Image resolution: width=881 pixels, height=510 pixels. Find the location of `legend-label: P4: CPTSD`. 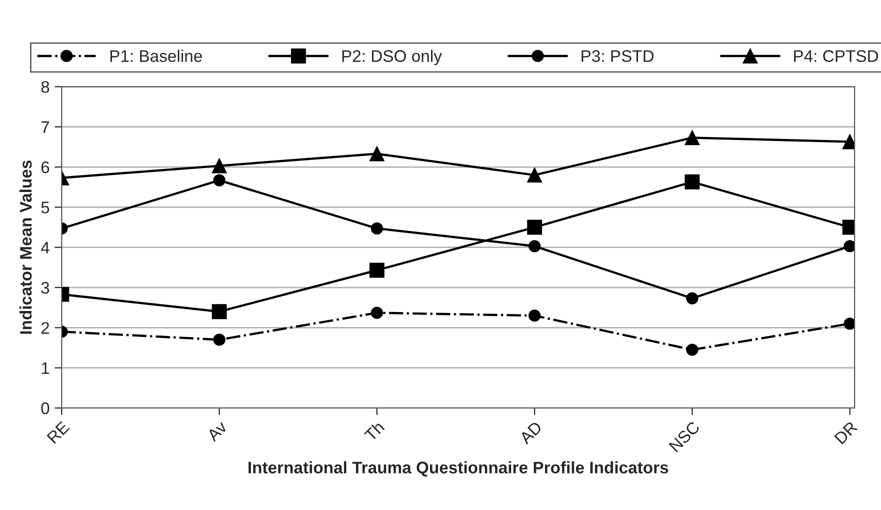

legend-label: P4: CPTSD is located at coordinates (836, 56).